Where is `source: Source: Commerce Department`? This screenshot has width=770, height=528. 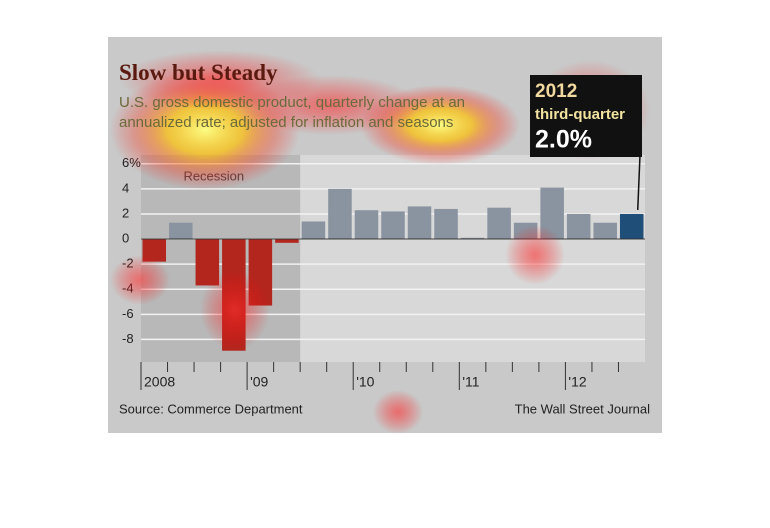 source: Source: Commerce Department is located at coordinates (211, 408).